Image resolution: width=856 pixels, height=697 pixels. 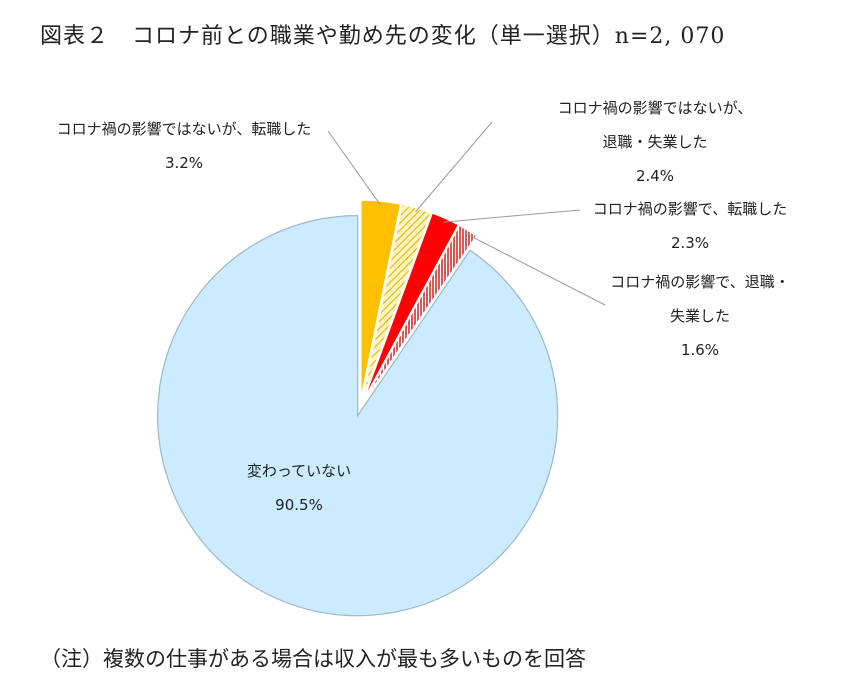 I want to click on data-label-category: 退職・失業した, so click(x=654, y=142).